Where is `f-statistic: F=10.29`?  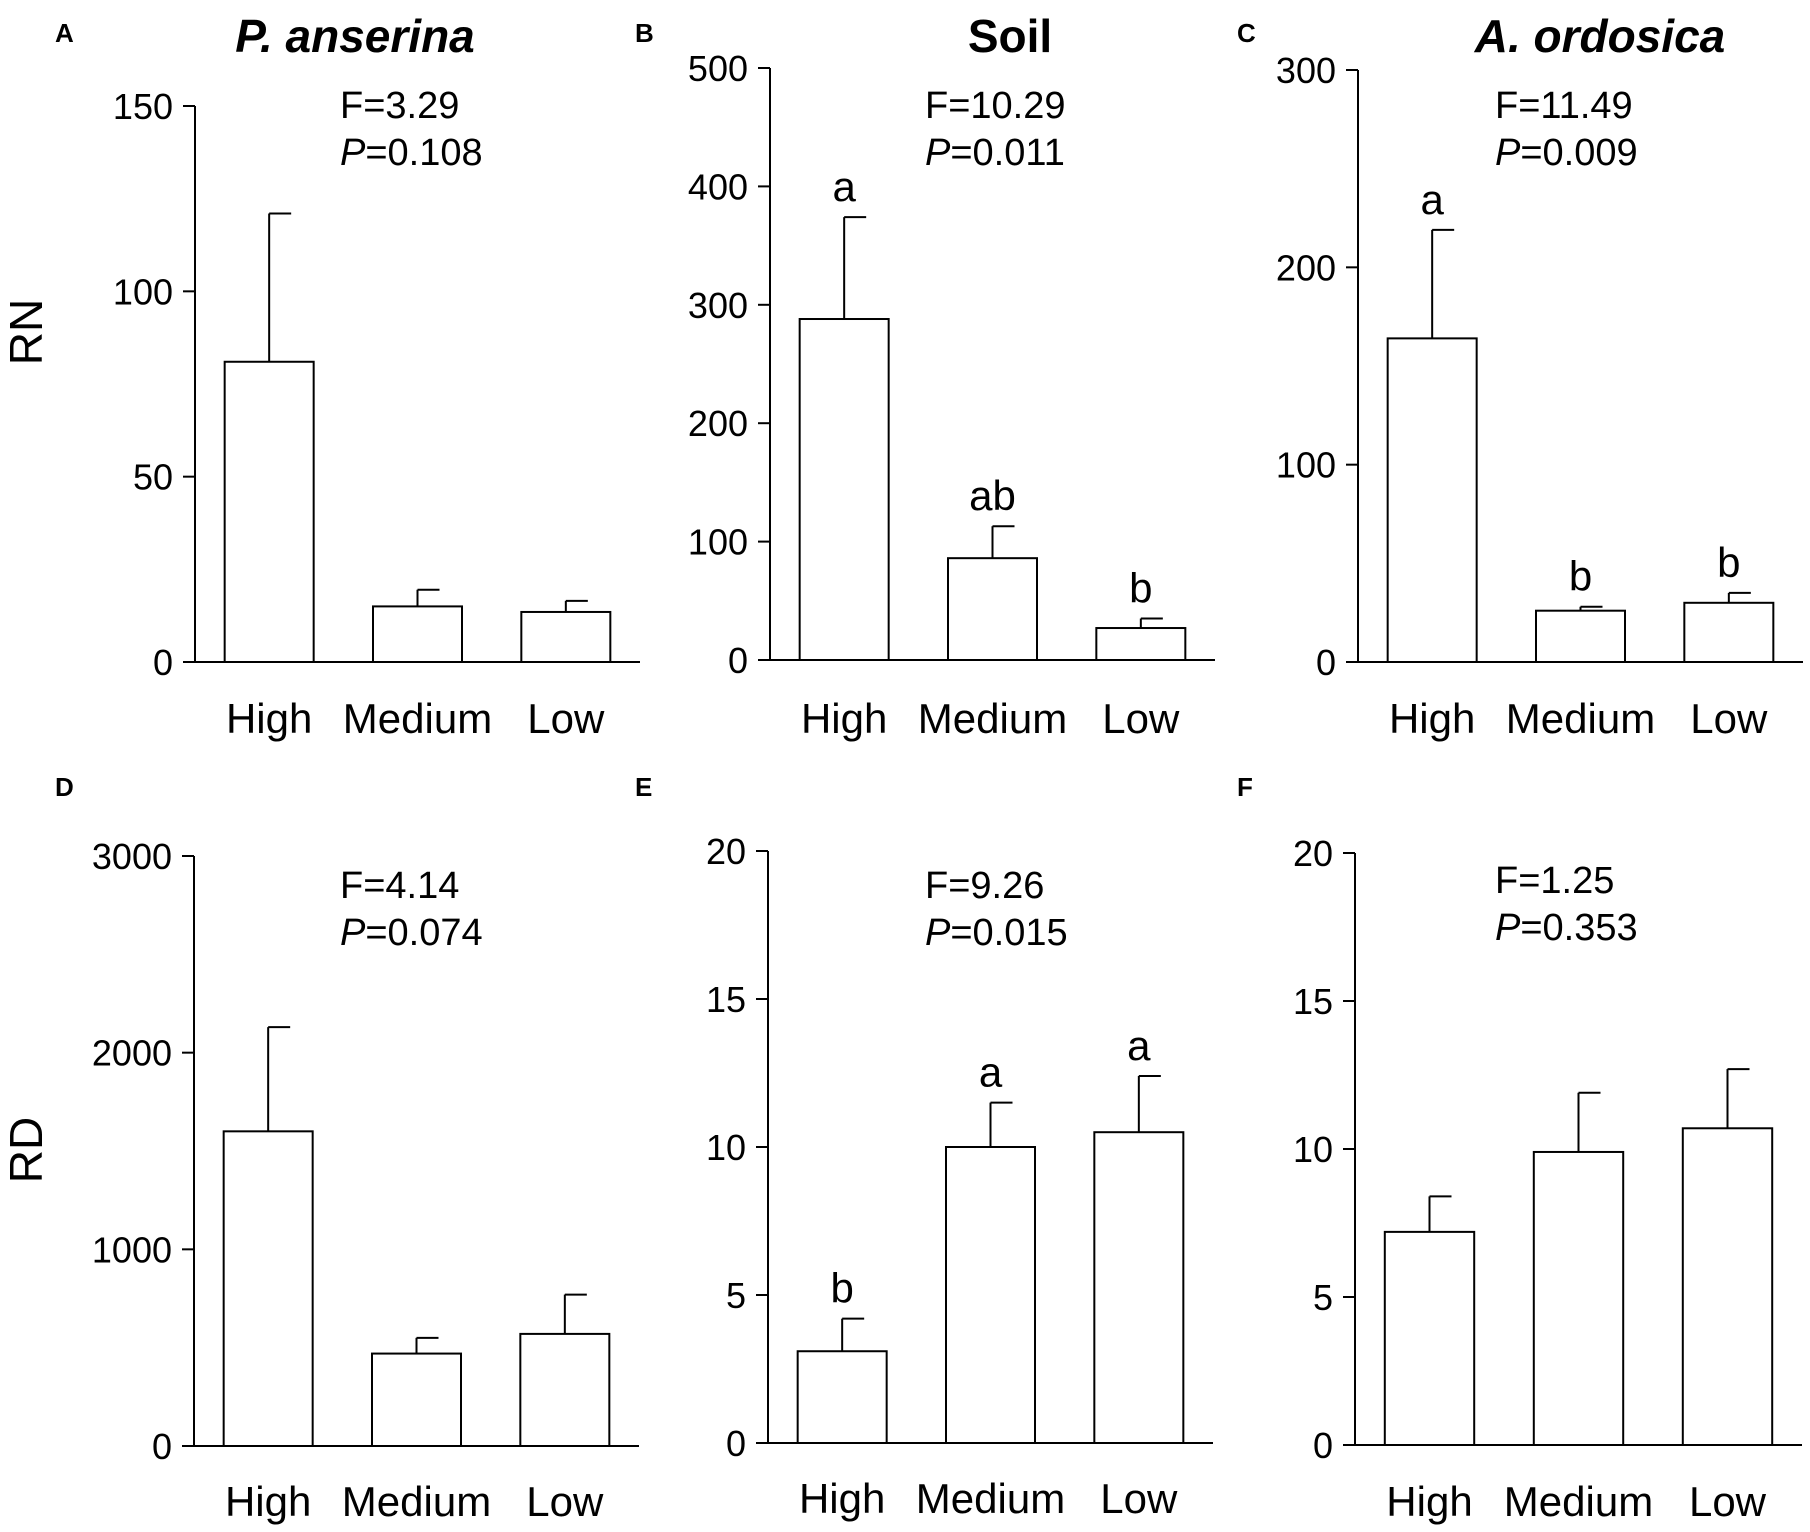 f-statistic: F=10.29 is located at coordinates (995, 106).